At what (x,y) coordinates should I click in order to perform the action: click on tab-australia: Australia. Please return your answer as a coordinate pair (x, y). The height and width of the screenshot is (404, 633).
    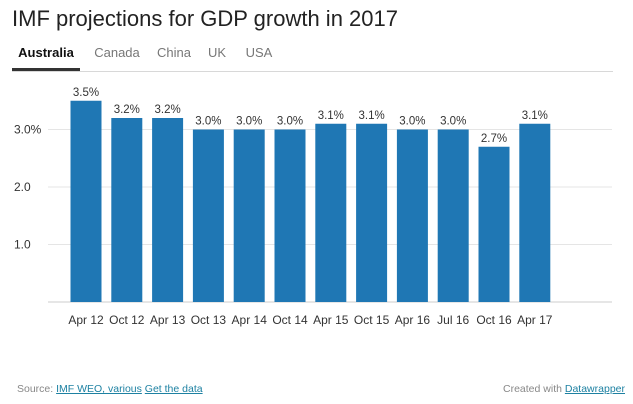
    Looking at the image, I should click on (46, 54).